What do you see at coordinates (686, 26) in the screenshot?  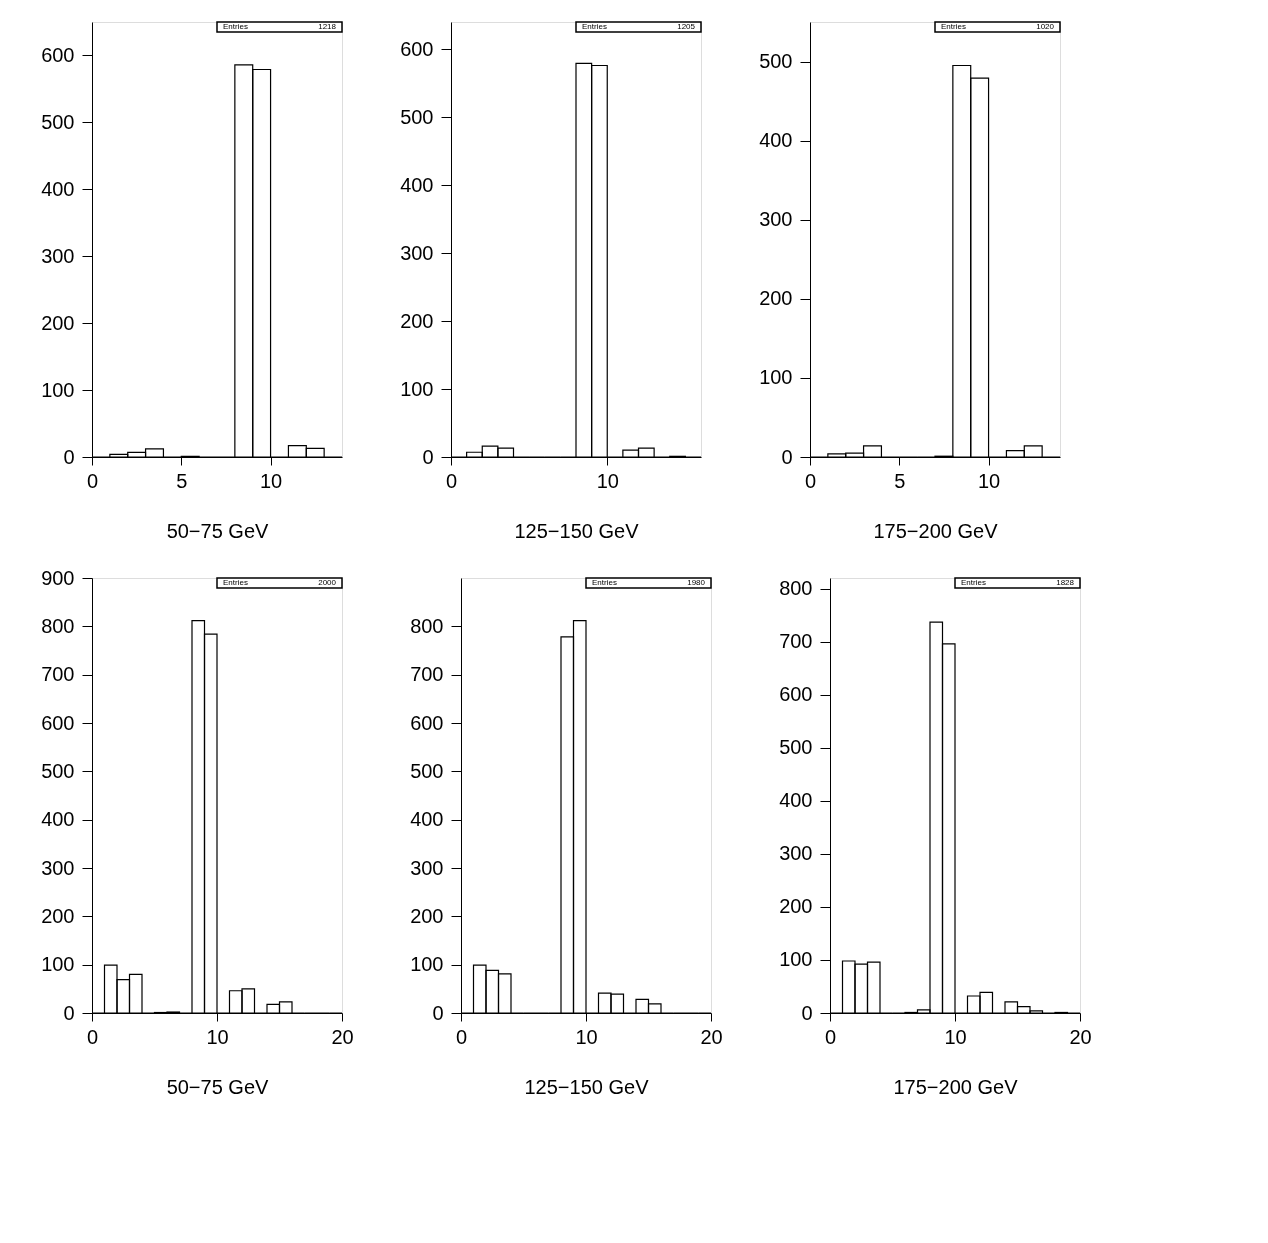 I see `annotation: 1205` at bounding box center [686, 26].